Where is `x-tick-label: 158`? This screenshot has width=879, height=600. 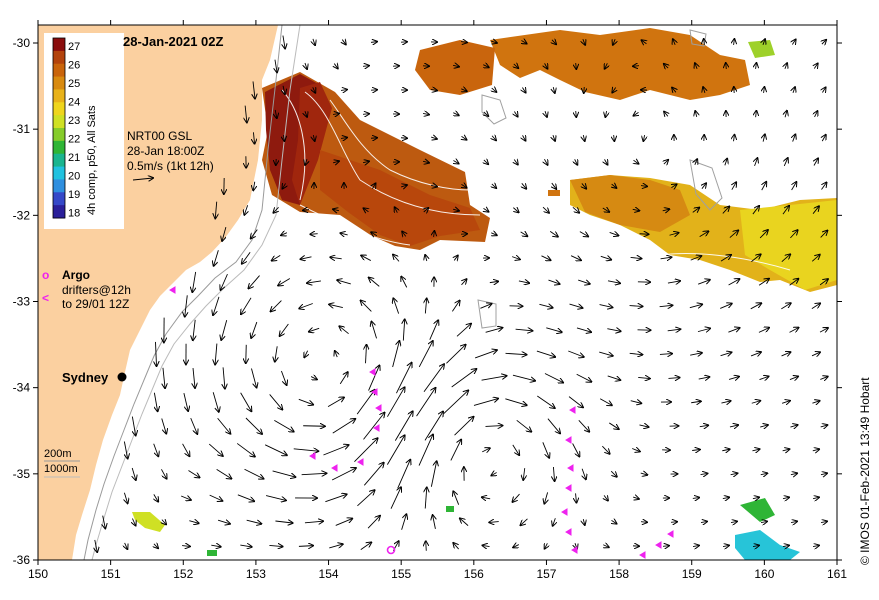
x-tick-label: 158 is located at coordinates (619, 574).